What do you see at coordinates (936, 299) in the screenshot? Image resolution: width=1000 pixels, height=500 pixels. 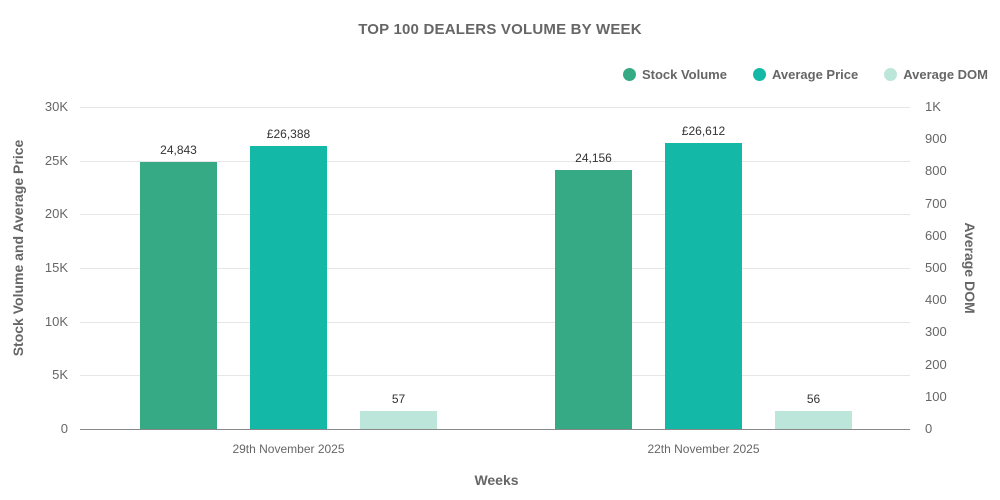 I see `y-tick-right: 400` at bounding box center [936, 299].